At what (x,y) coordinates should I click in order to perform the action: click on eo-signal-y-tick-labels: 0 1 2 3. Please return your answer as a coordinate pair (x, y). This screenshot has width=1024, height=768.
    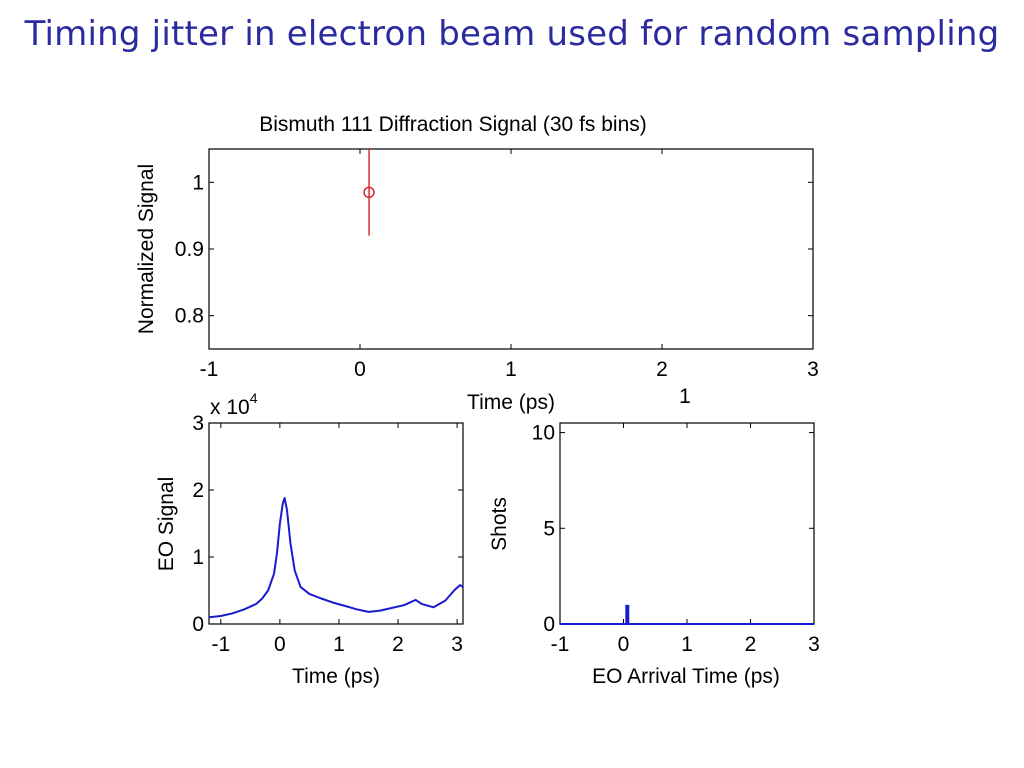
    Looking at the image, I should click on (198, 524).